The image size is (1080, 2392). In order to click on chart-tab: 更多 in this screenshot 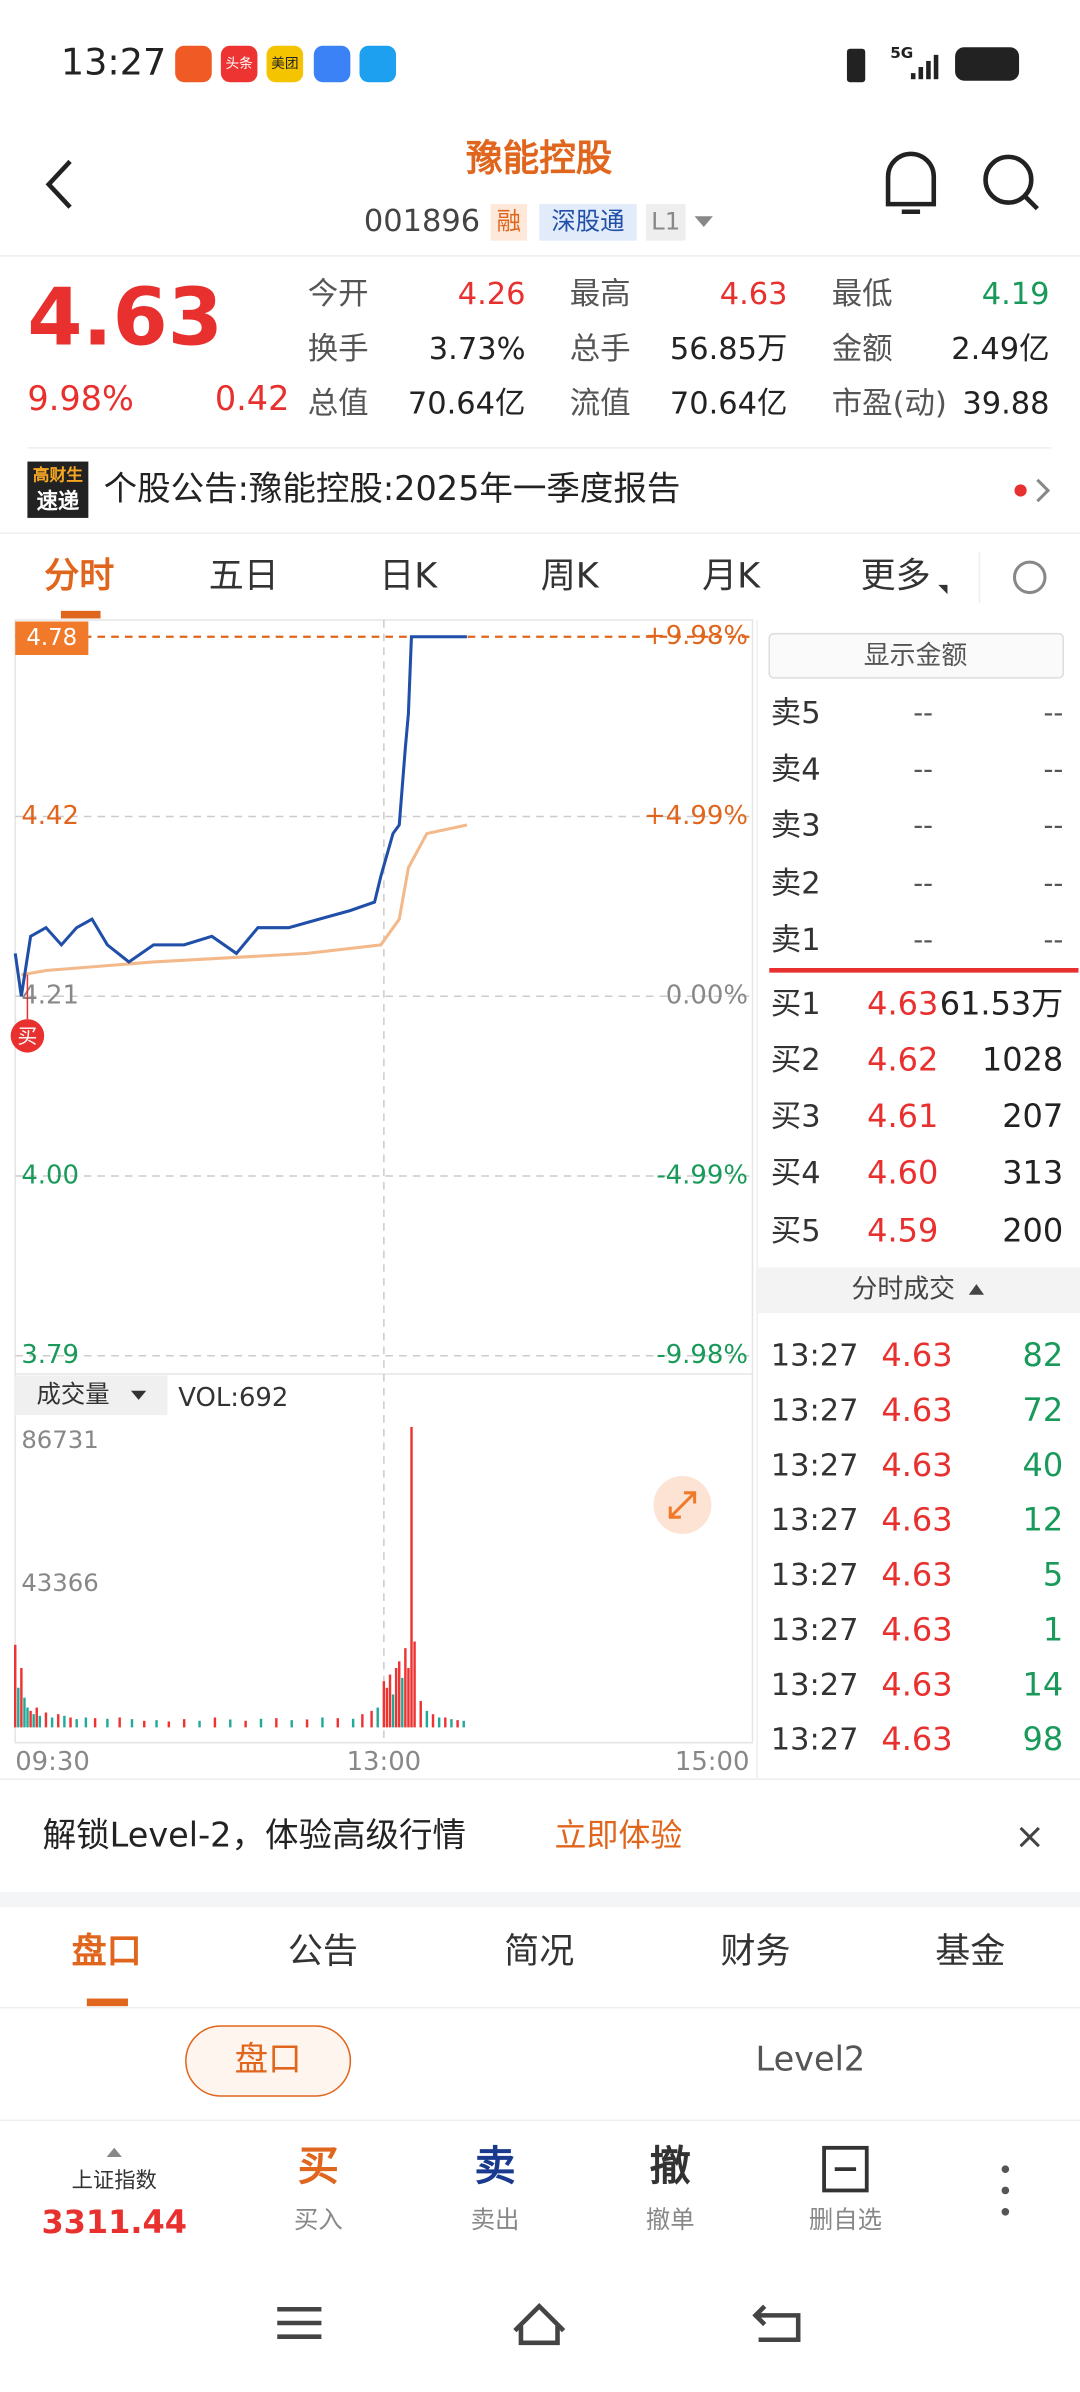, I will do `click(896, 575)`.